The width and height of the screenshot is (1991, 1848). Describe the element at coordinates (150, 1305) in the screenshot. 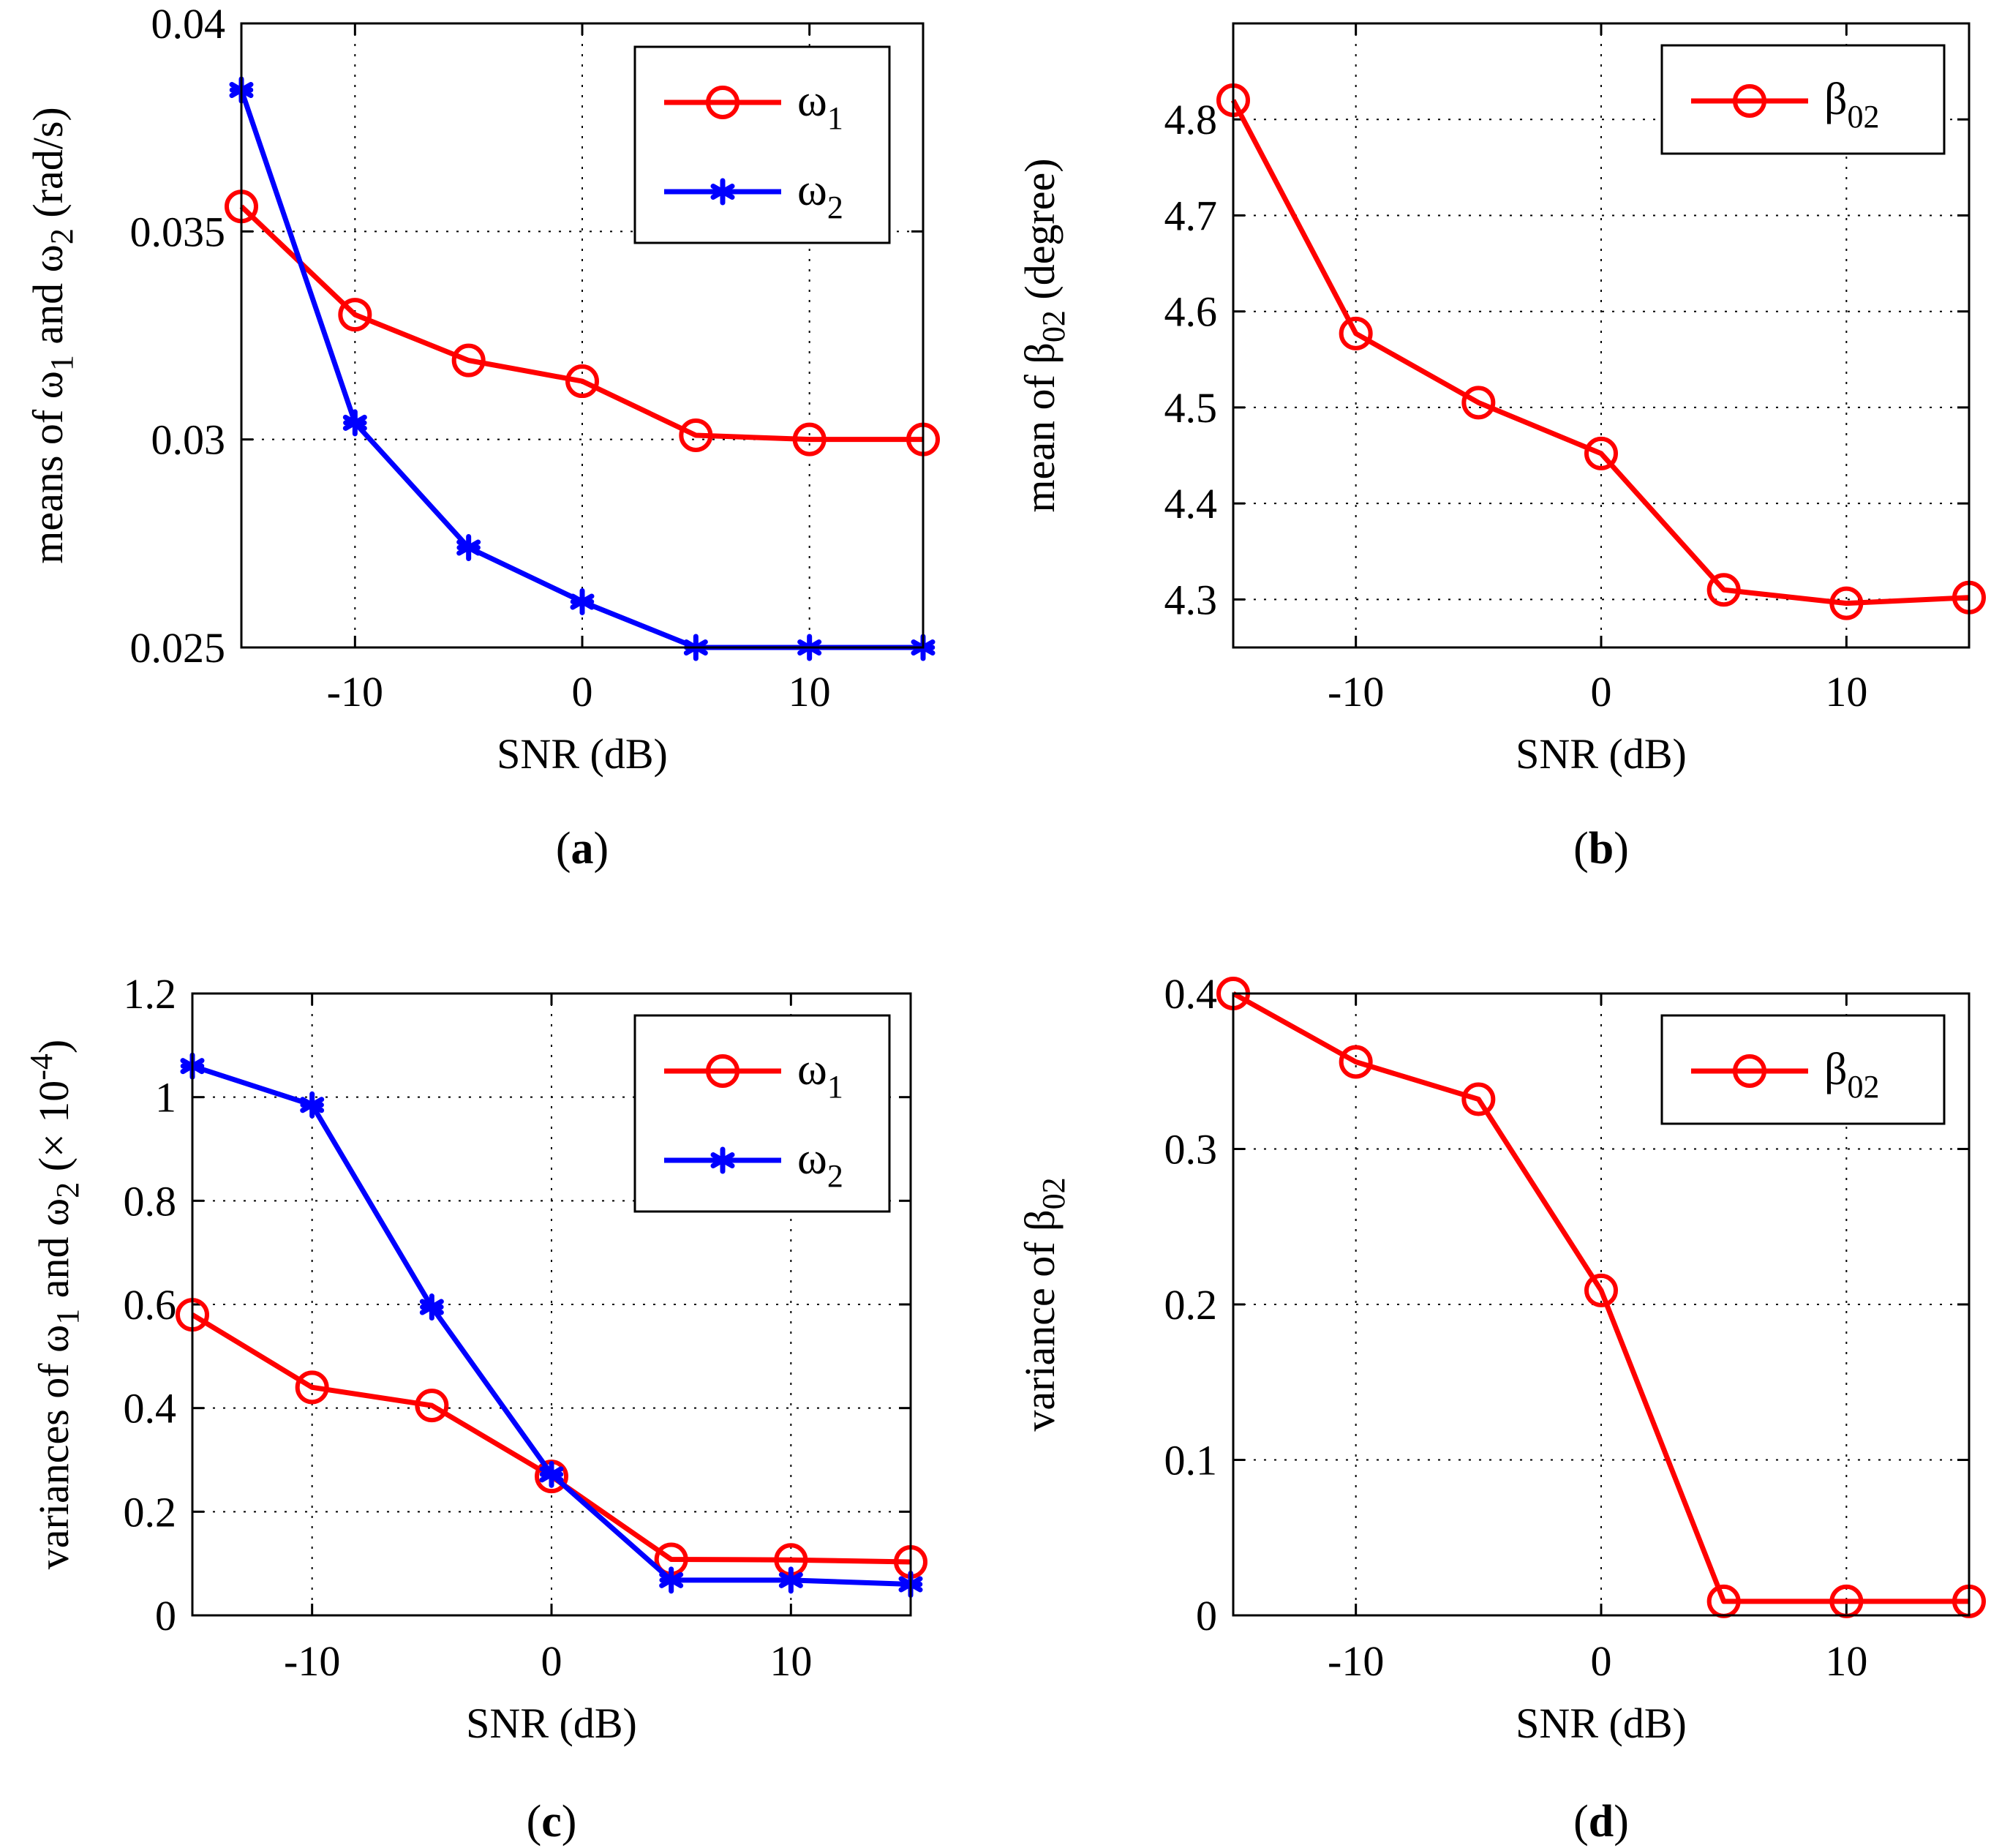

I see `y-tick-label: 0.6` at that location.